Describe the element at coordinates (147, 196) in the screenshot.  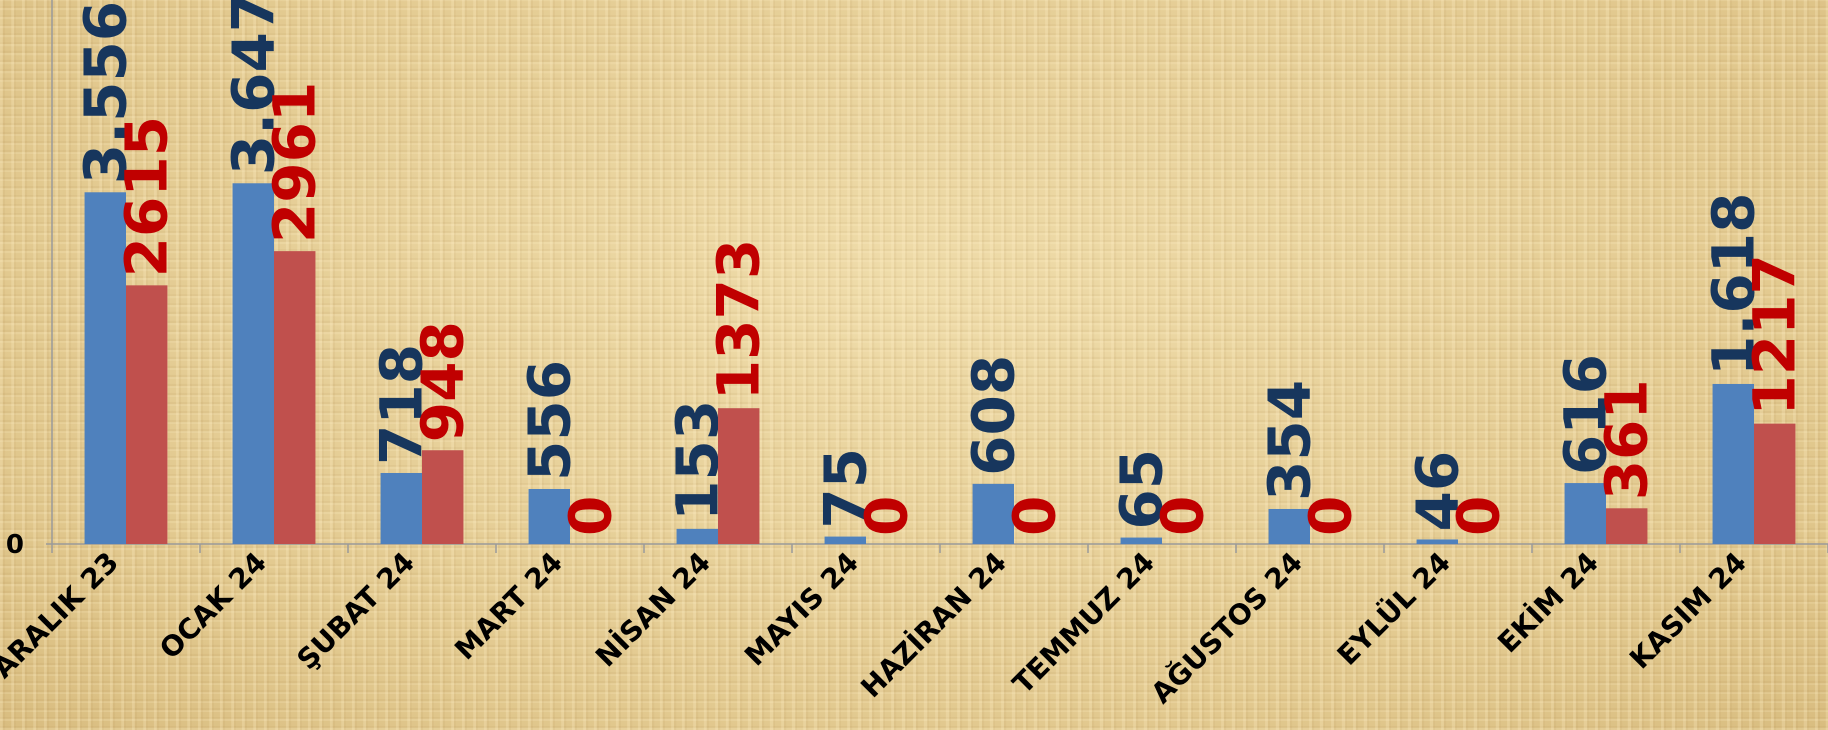
I see `value-label: 2615` at that location.